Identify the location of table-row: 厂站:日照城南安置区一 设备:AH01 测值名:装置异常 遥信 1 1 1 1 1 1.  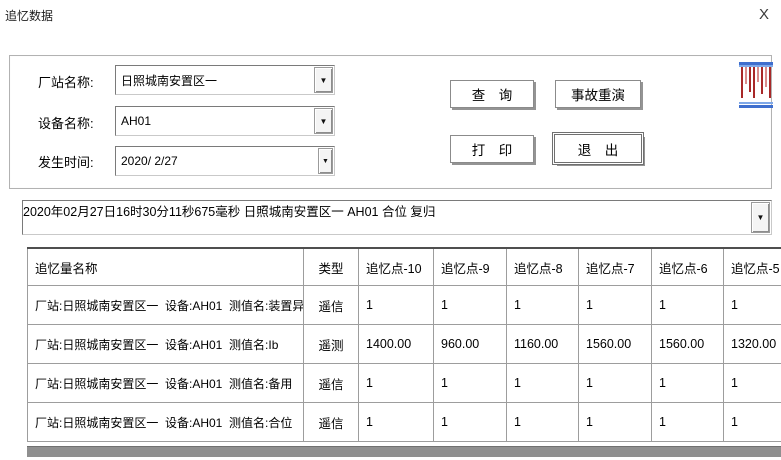
(404, 305).